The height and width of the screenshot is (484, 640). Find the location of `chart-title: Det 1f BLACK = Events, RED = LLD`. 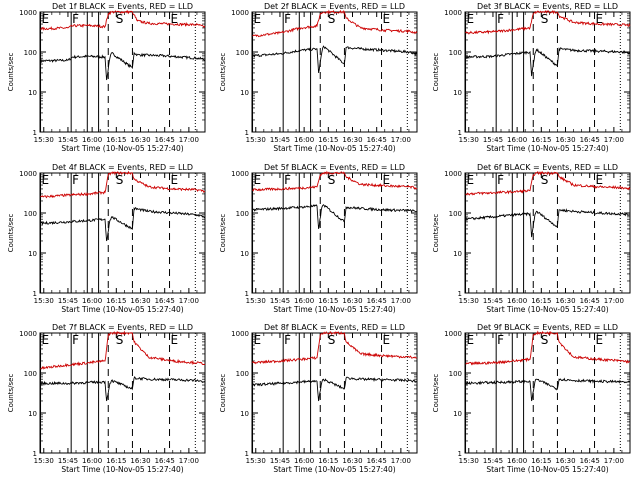

chart-title: Det 1f BLACK = Events, RED = LLD is located at coordinates (122, 6).